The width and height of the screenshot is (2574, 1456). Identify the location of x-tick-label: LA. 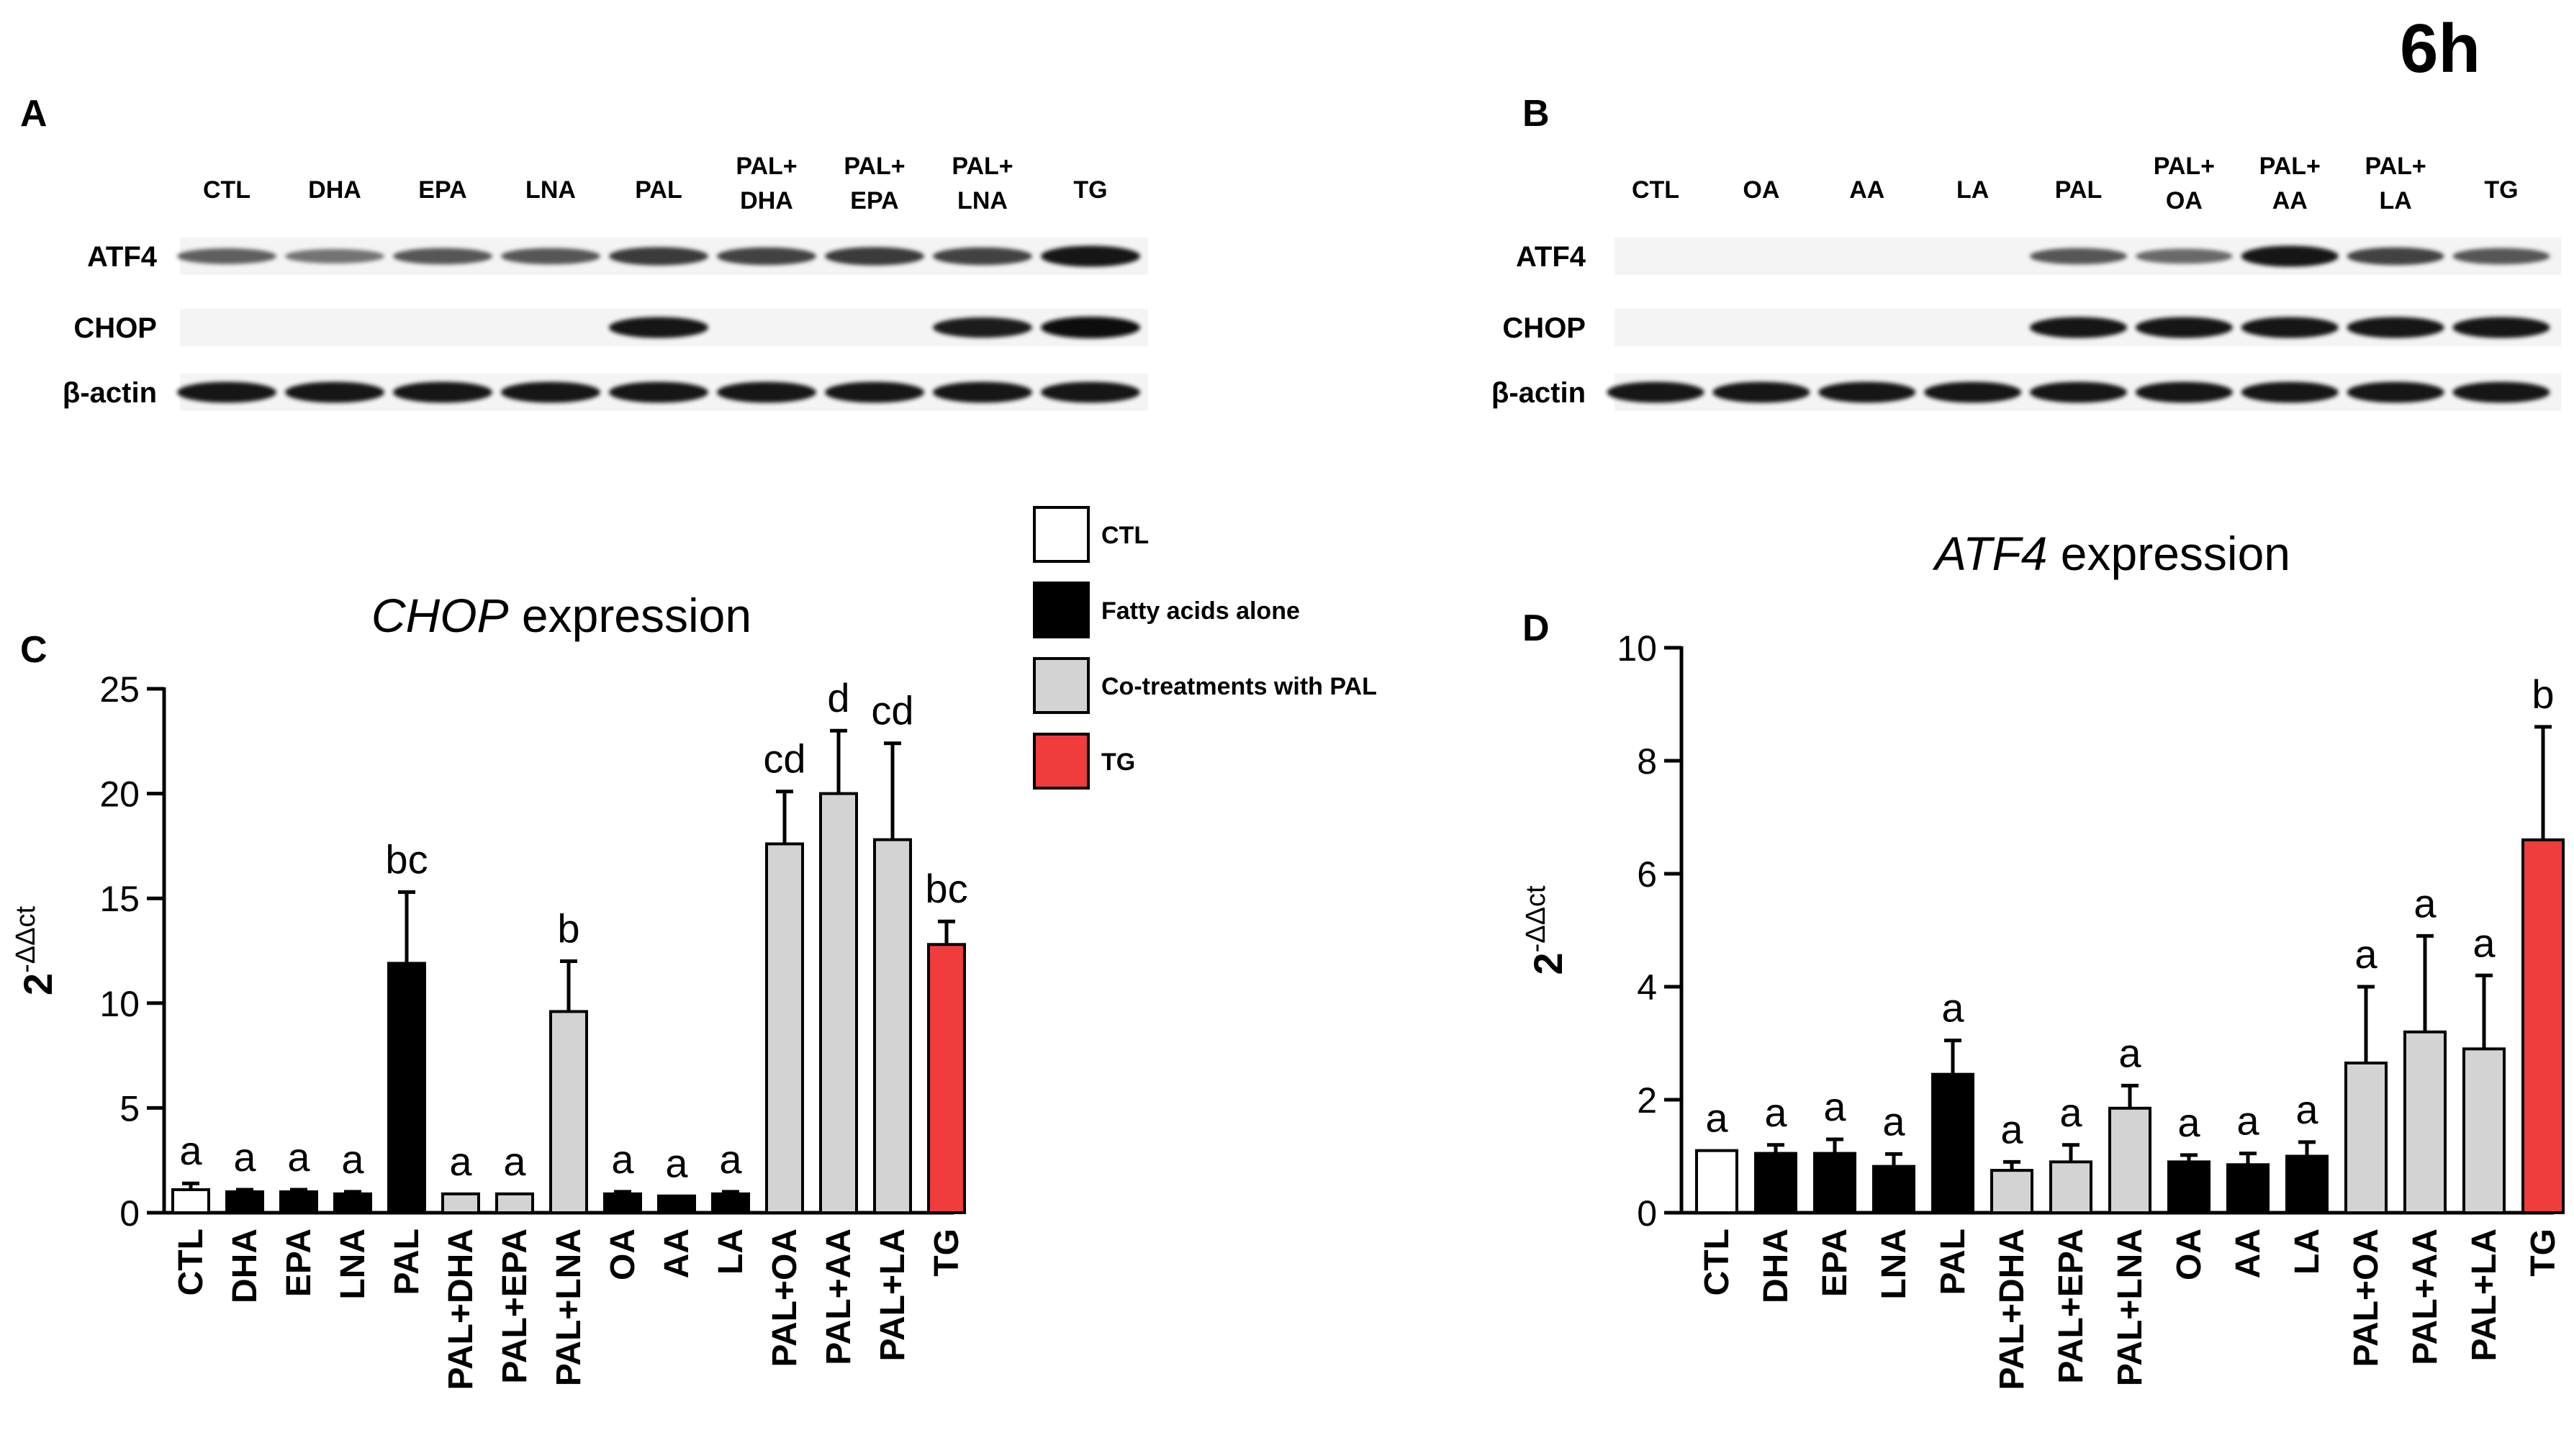
(2307, 1252).